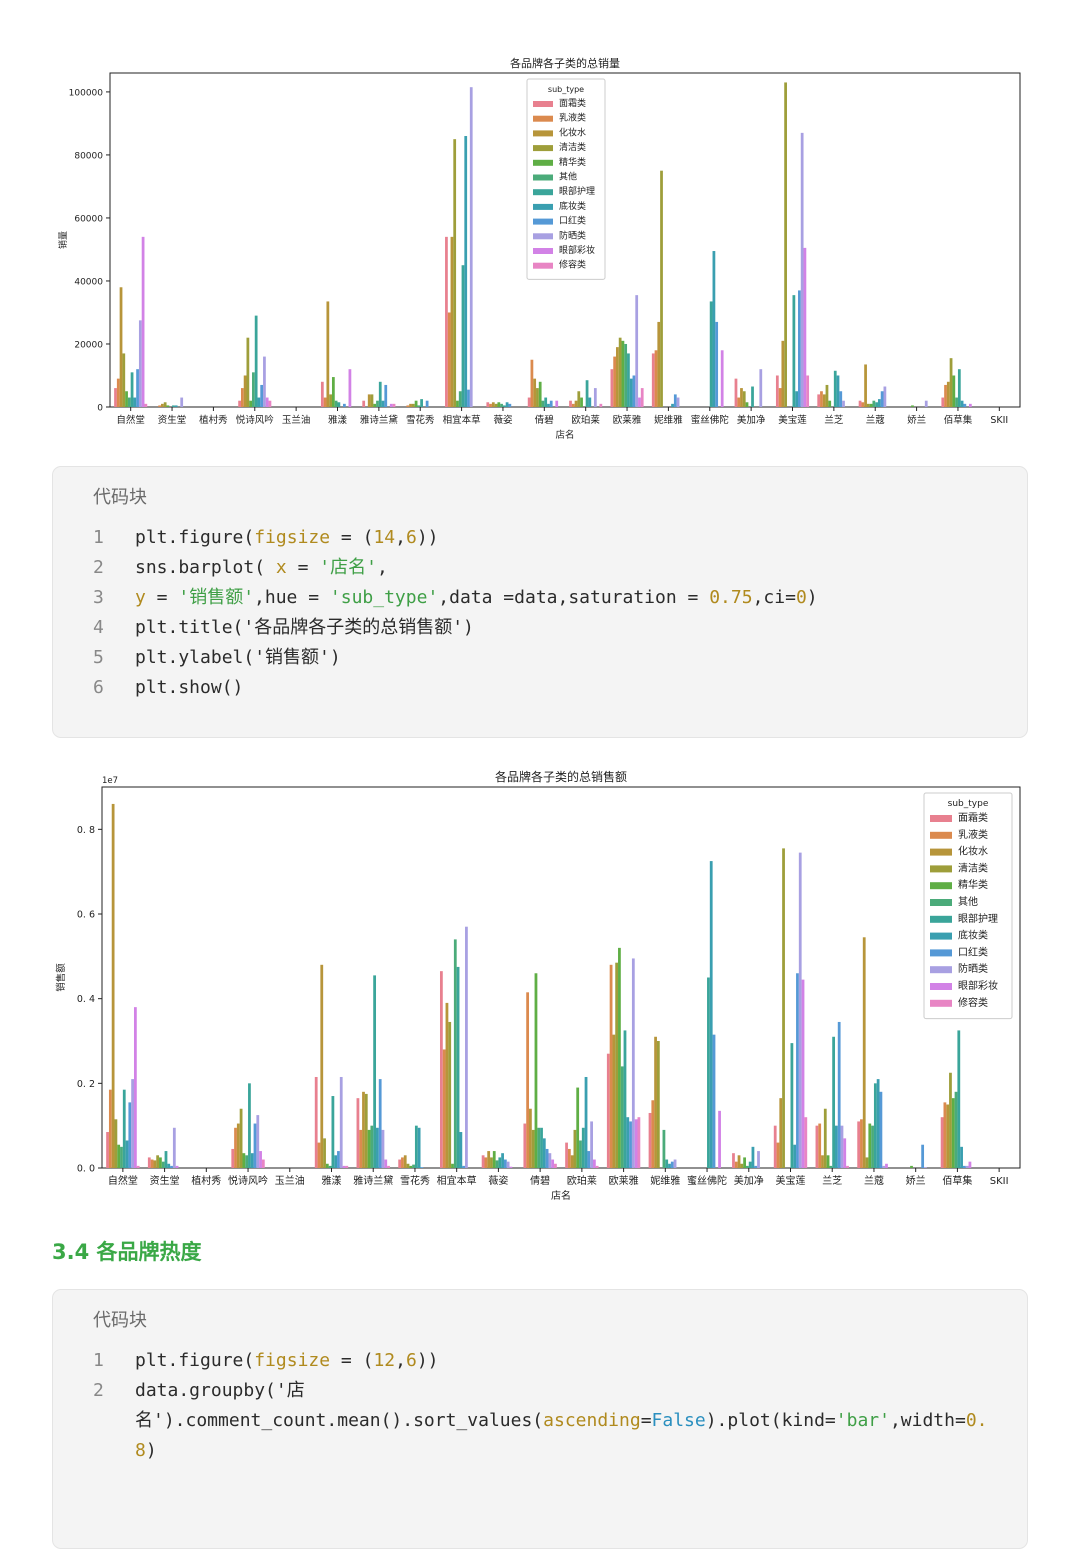 Image resolution: width=1080 pixels, height=1549 pixels. What do you see at coordinates (415, 1180) in the screenshot?
I see `x-tick-label: 雪花秀` at bounding box center [415, 1180].